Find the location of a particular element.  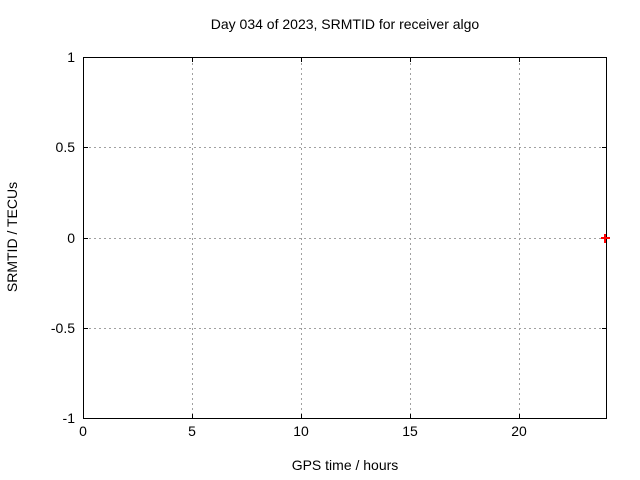

y-tick-label: 0 is located at coordinates (71, 238).